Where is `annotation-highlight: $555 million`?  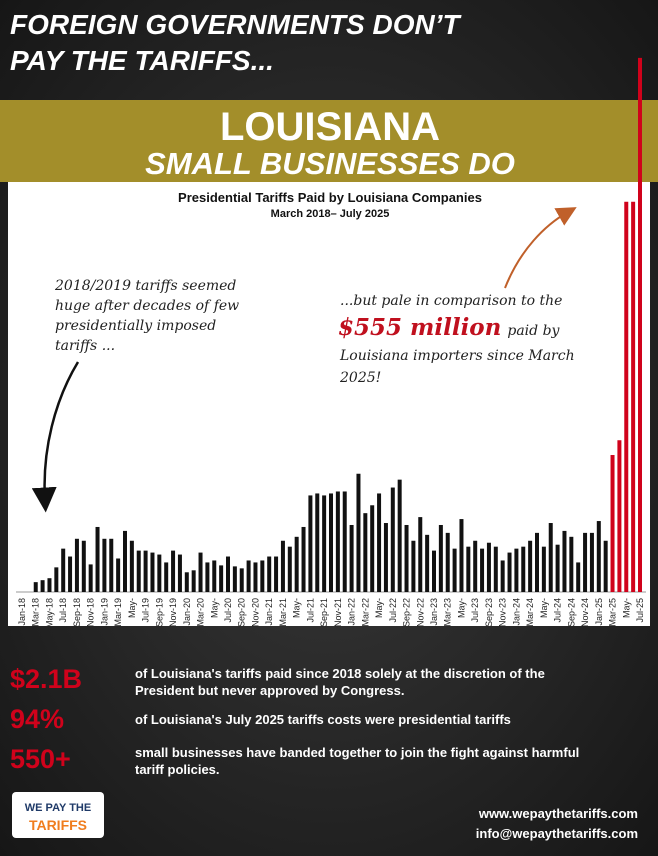 annotation-highlight: $555 million is located at coordinates (419, 327).